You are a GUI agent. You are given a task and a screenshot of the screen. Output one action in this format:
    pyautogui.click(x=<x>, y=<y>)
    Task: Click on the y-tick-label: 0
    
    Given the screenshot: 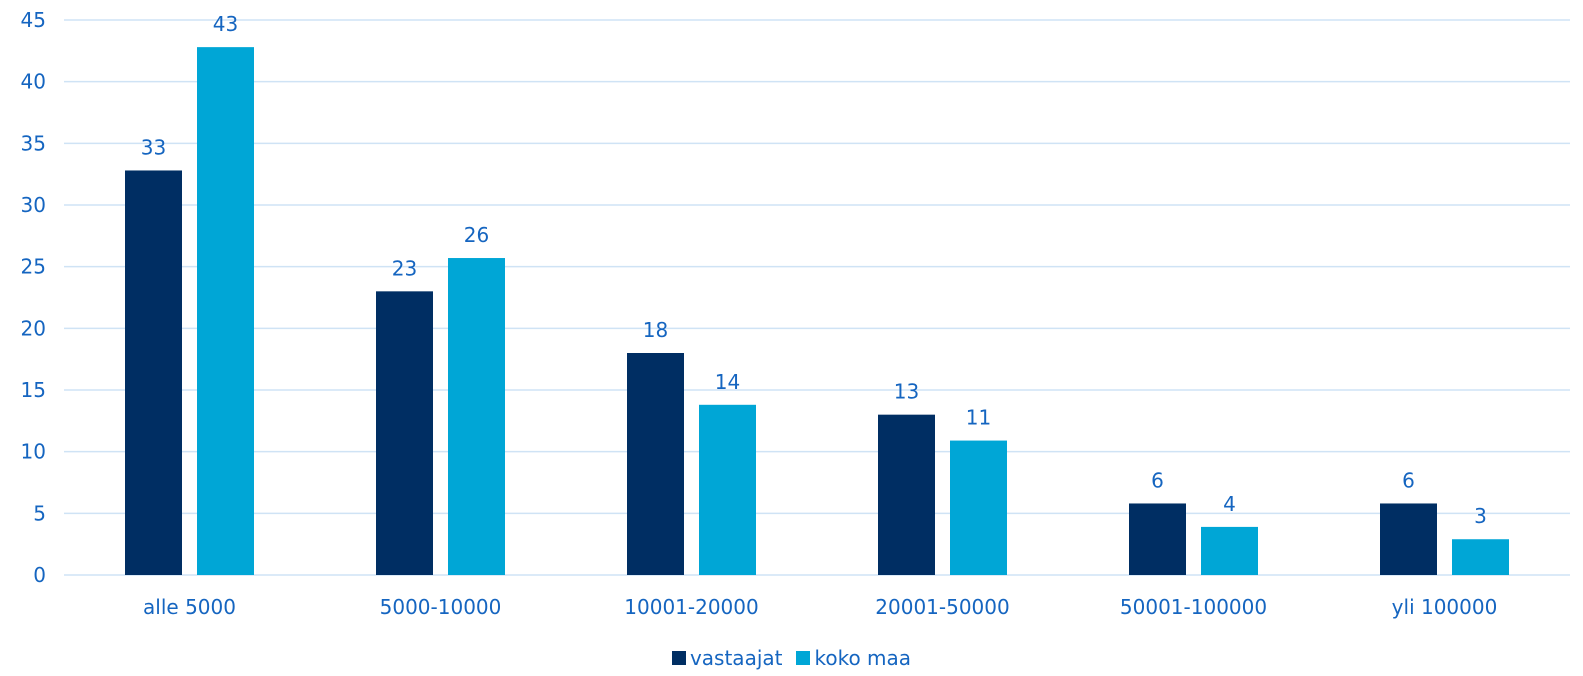 What is the action you would take?
    pyautogui.click(x=39, y=575)
    